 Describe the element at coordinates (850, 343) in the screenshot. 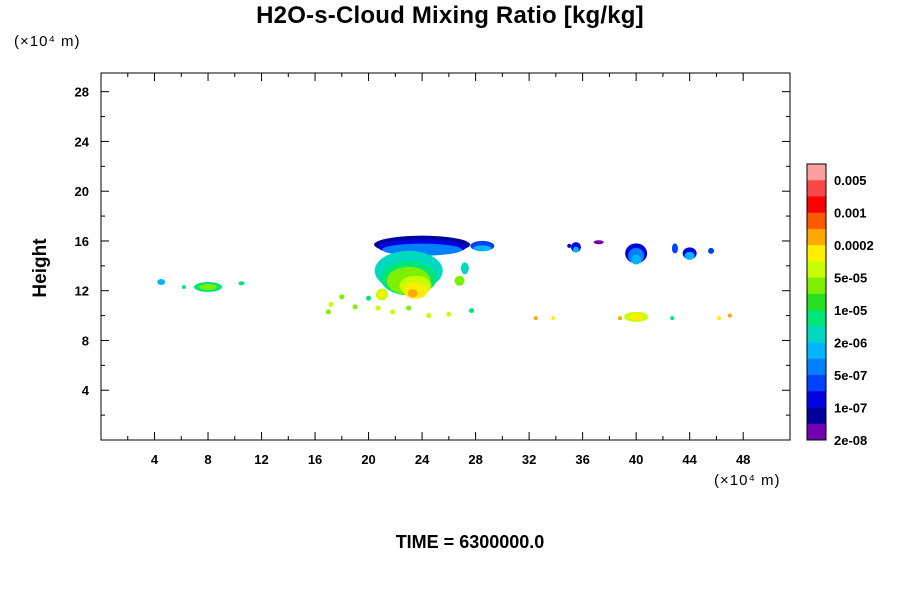

I see `colorbar-label: 2e-06` at that location.